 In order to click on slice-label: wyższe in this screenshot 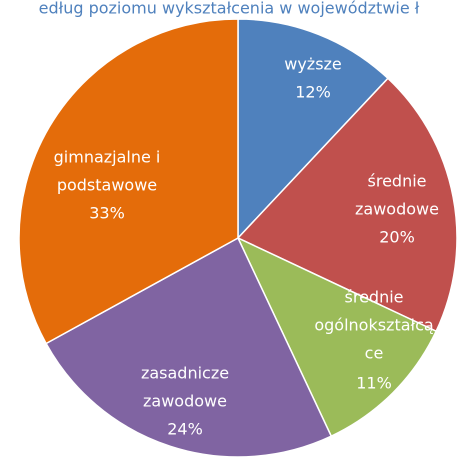, I will do `click(313, 64)`.